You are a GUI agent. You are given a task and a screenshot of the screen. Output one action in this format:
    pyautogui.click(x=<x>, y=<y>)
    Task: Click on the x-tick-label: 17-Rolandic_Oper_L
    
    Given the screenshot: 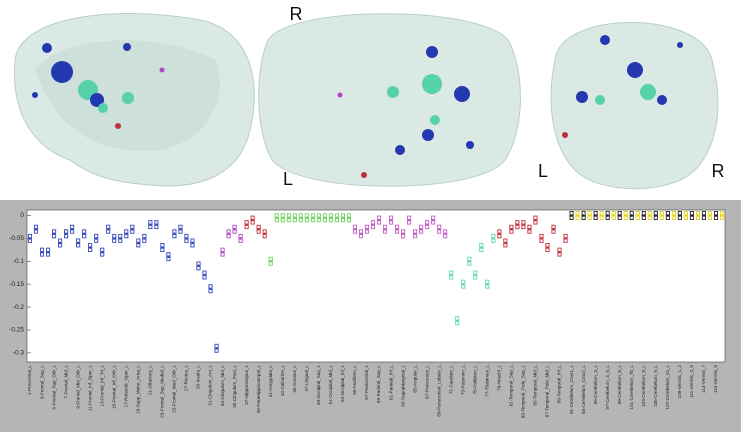 What is the action you would take?
    pyautogui.click(x=126, y=386)
    